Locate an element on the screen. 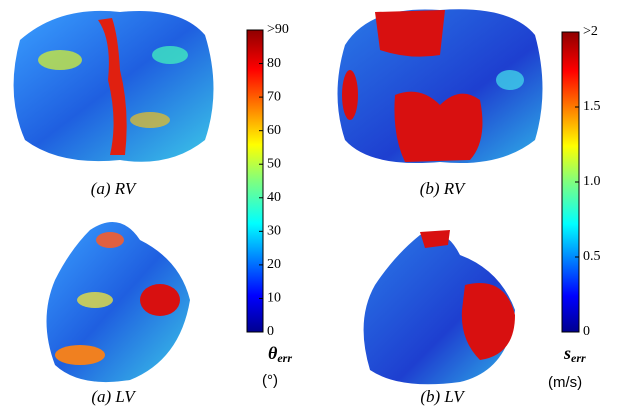  symbol: θ is located at coordinates (273, 353).